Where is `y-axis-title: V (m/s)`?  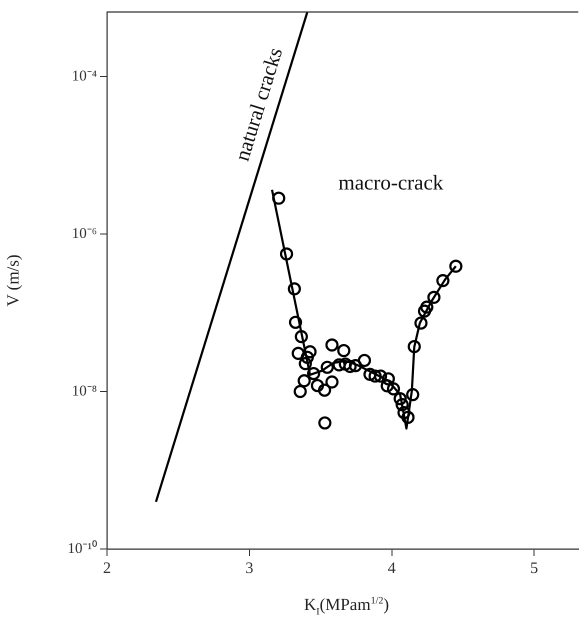 y-axis-title: V (m/s) is located at coordinates (13, 280).